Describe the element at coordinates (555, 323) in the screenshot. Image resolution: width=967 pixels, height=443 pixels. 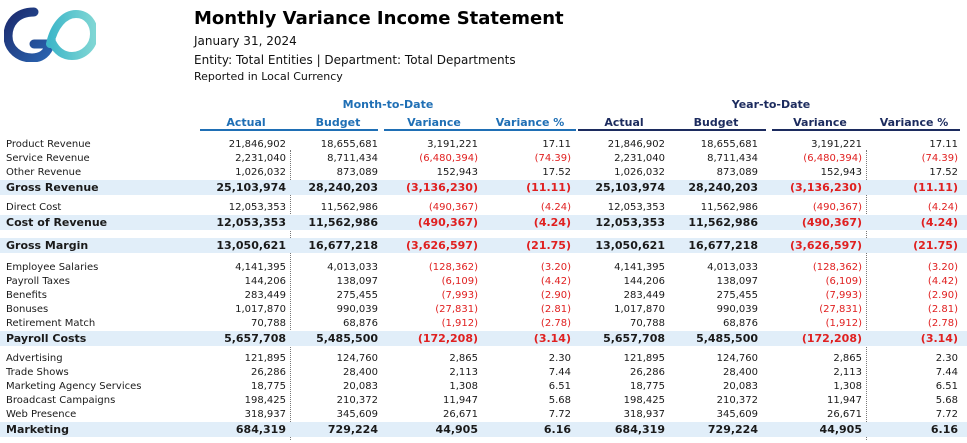
I see `cell-mtd-variance-pct: (2.78)` at that location.